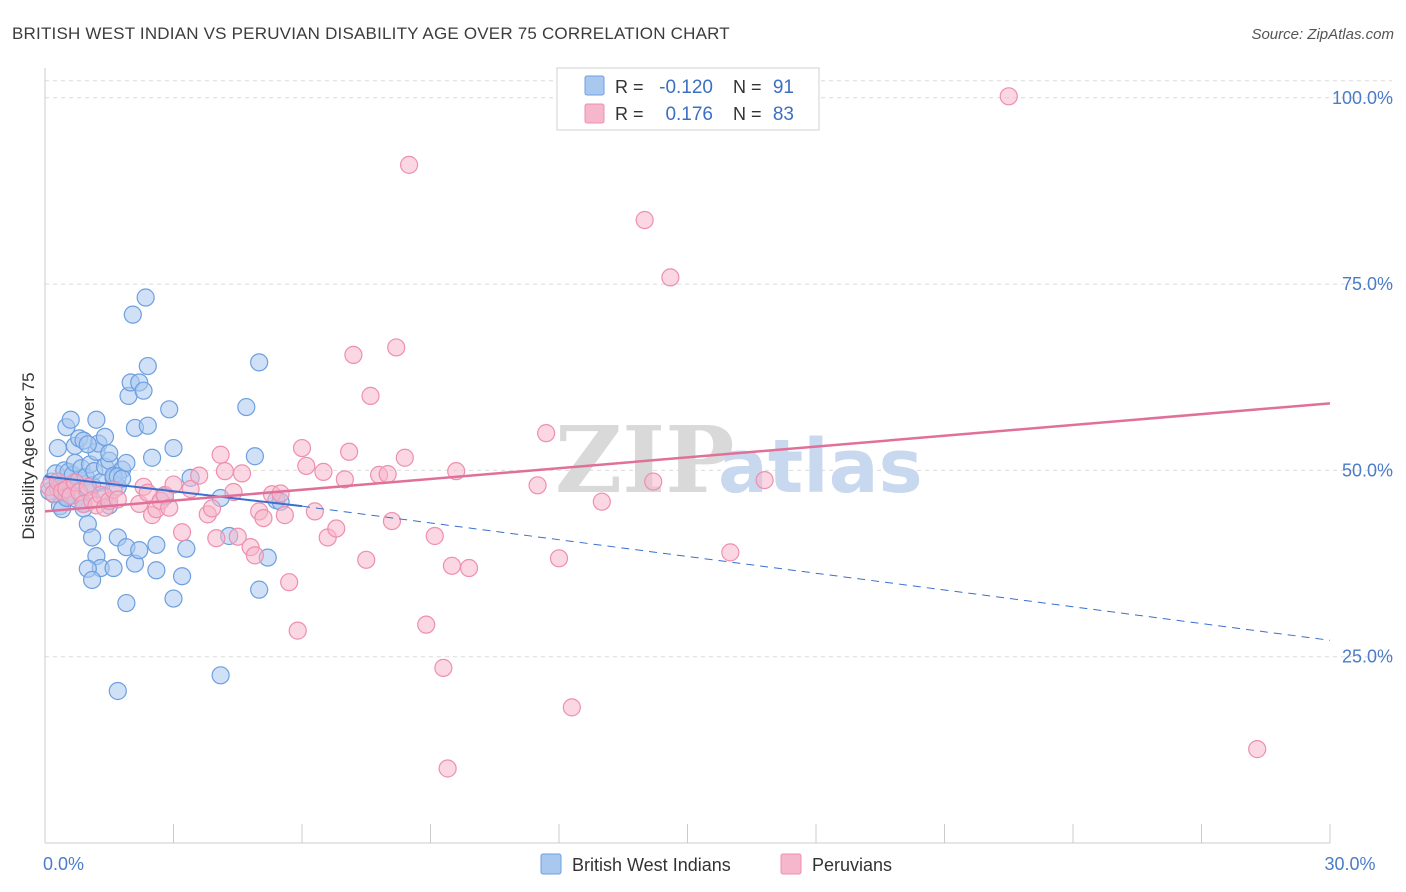 The height and width of the screenshot is (892, 1406). I want to click on watermark-atlas: atlas, so click(820, 467).